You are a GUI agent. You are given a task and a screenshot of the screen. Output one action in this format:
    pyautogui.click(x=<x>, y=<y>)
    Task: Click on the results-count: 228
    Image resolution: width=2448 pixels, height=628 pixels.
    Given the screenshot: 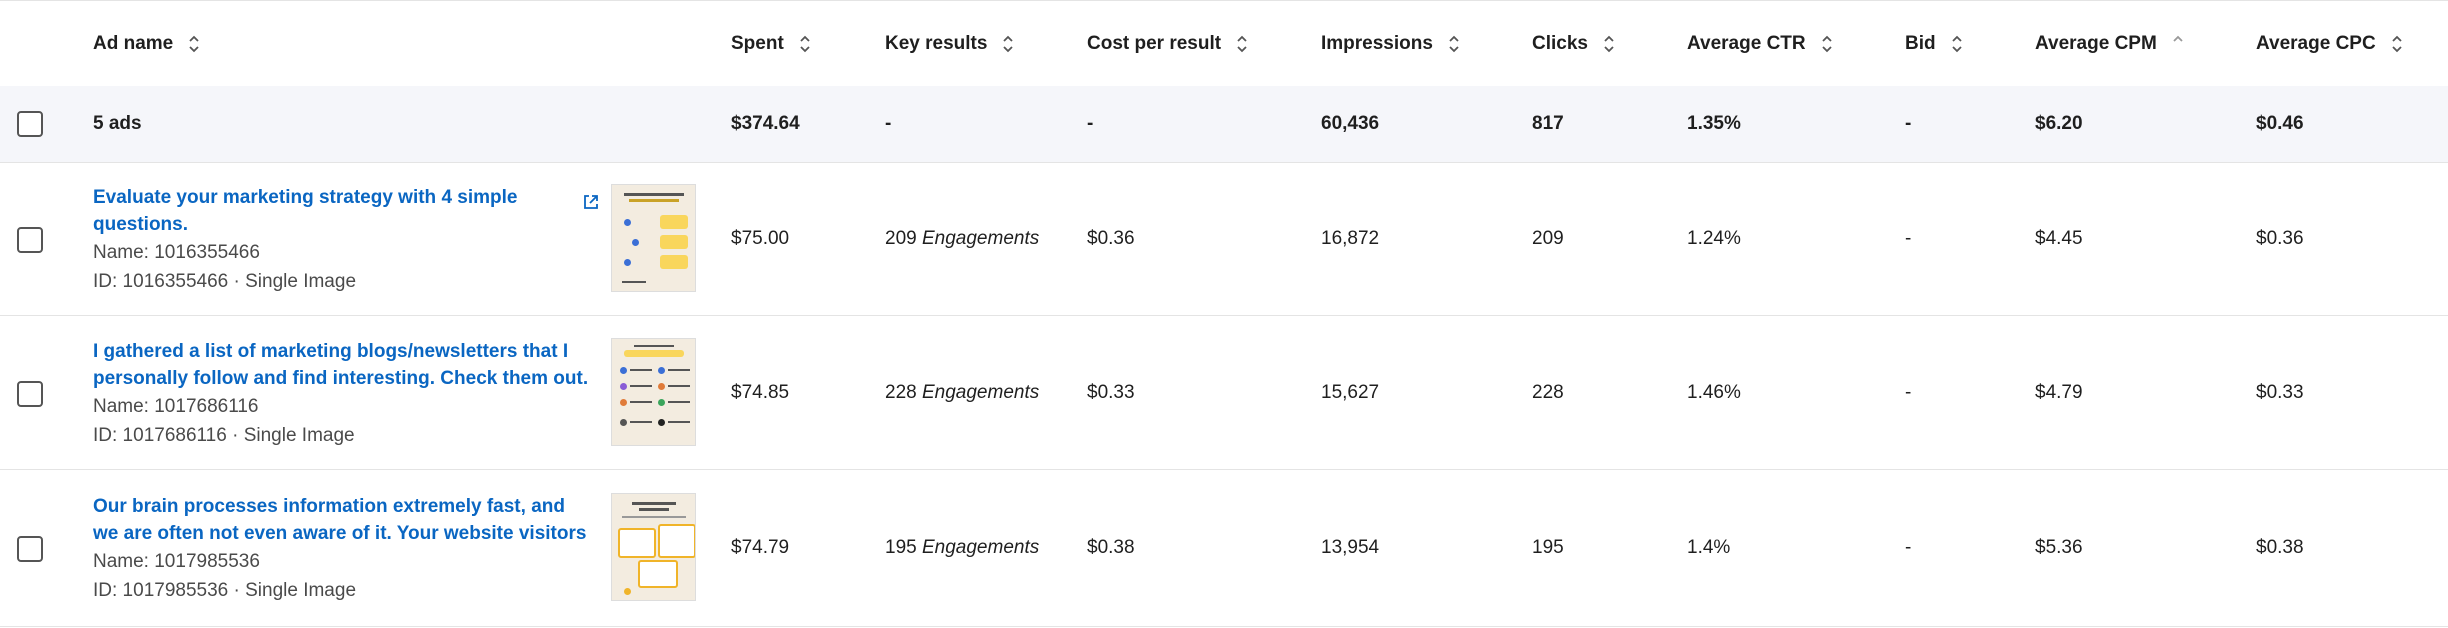 What is the action you would take?
    pyautogui.click(x=901, y=392)
    